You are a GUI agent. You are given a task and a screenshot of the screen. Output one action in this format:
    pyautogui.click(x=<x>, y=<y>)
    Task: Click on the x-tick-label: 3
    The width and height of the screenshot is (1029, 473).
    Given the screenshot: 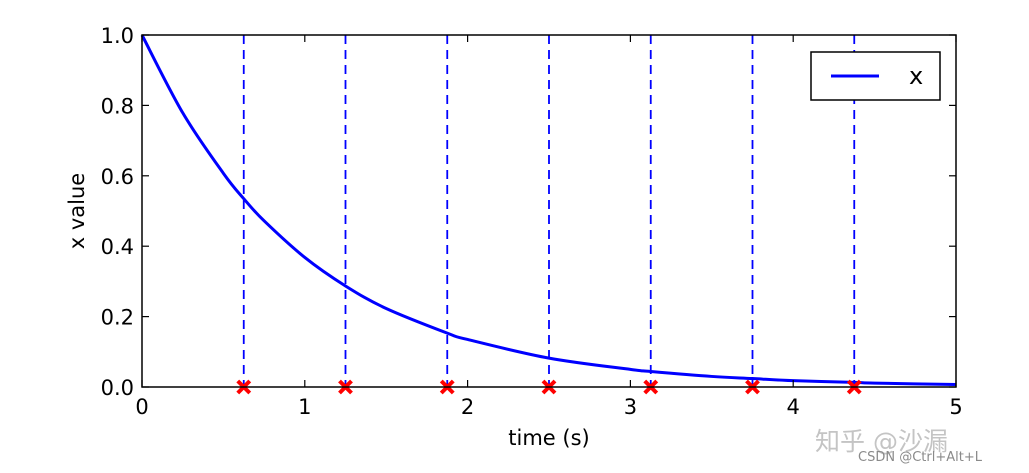 What is the action you would take?
    pyautogui.click(x=630, y=407)
    